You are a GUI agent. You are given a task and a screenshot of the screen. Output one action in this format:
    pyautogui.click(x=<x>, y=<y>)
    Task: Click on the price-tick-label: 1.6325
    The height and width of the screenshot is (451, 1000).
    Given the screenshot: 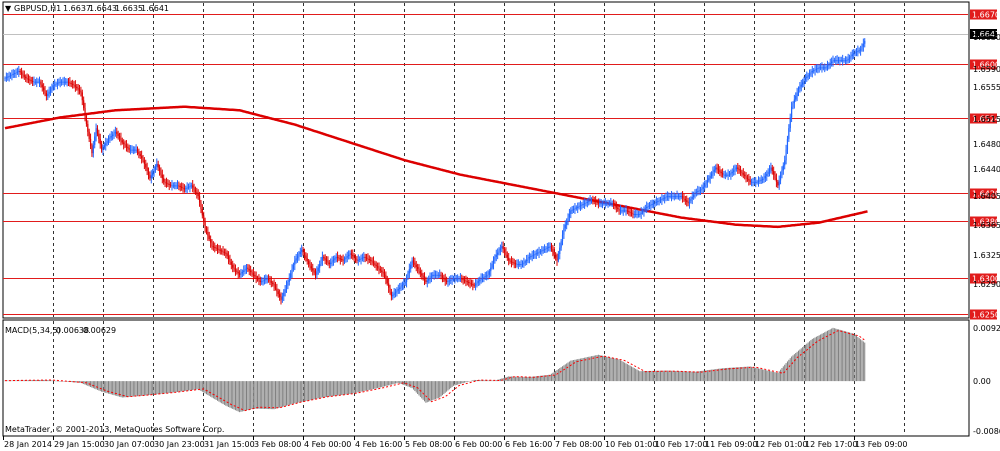 What is the action you would take?
    pyautogui.click(x=986, y=255)
    